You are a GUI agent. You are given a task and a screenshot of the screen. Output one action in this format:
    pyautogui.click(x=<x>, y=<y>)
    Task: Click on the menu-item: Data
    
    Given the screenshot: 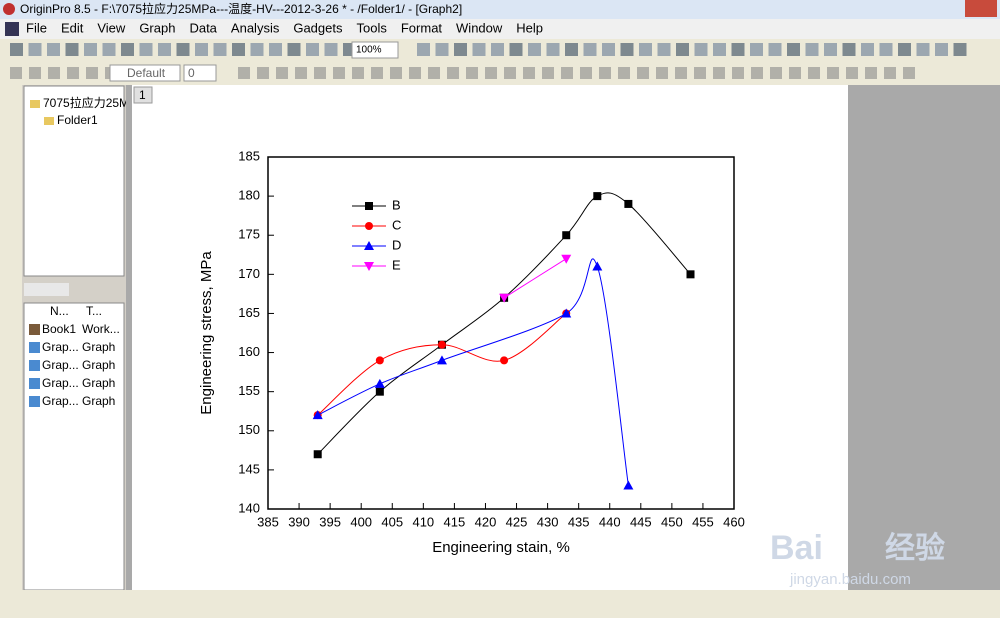 What is the action you would take?
    pyautogui.click(x=203, y=27)
    